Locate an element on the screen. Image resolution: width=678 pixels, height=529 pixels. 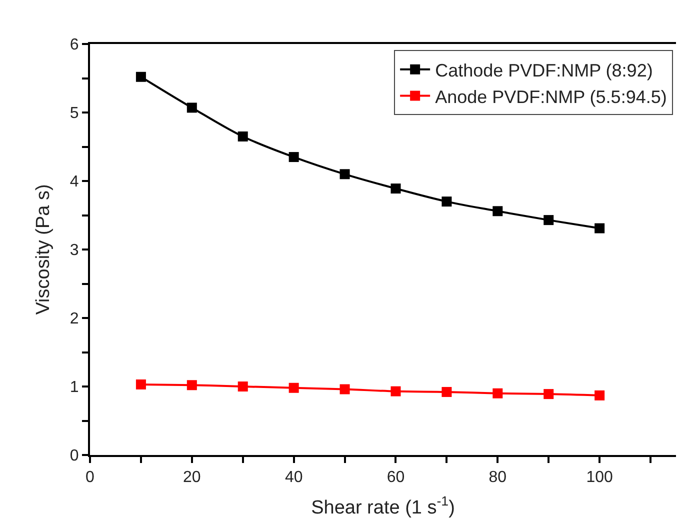
y-tick-label: 1 is located at coordinates (74, 387).